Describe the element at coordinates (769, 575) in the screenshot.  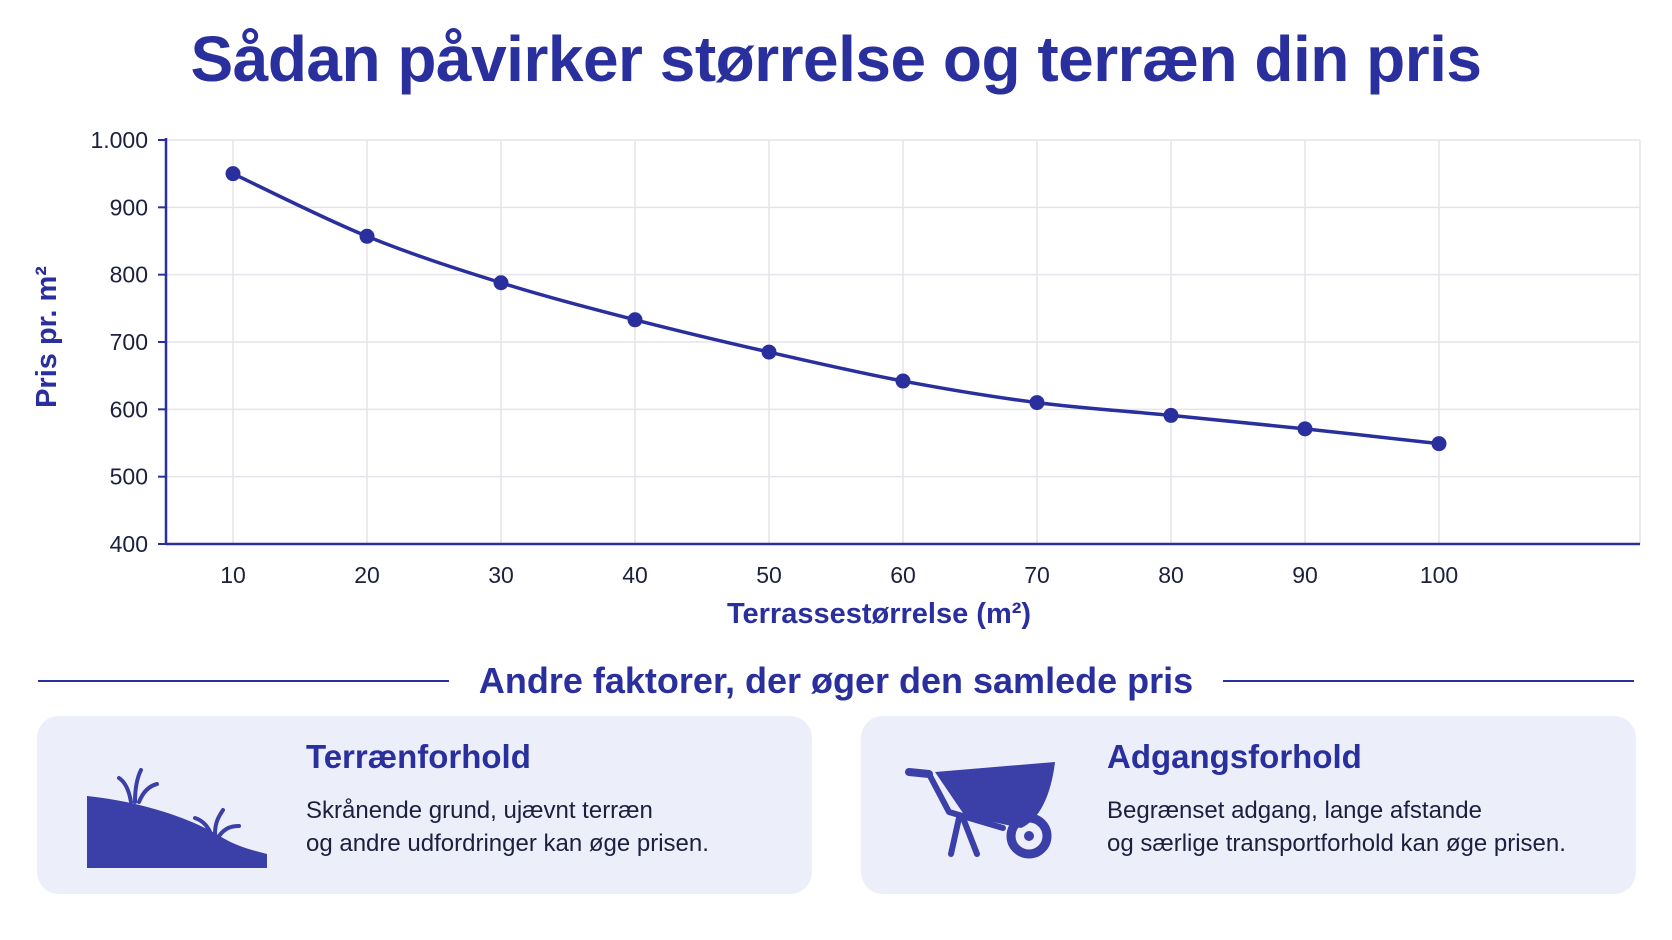
I see `x-tick-label: 50` at that location.